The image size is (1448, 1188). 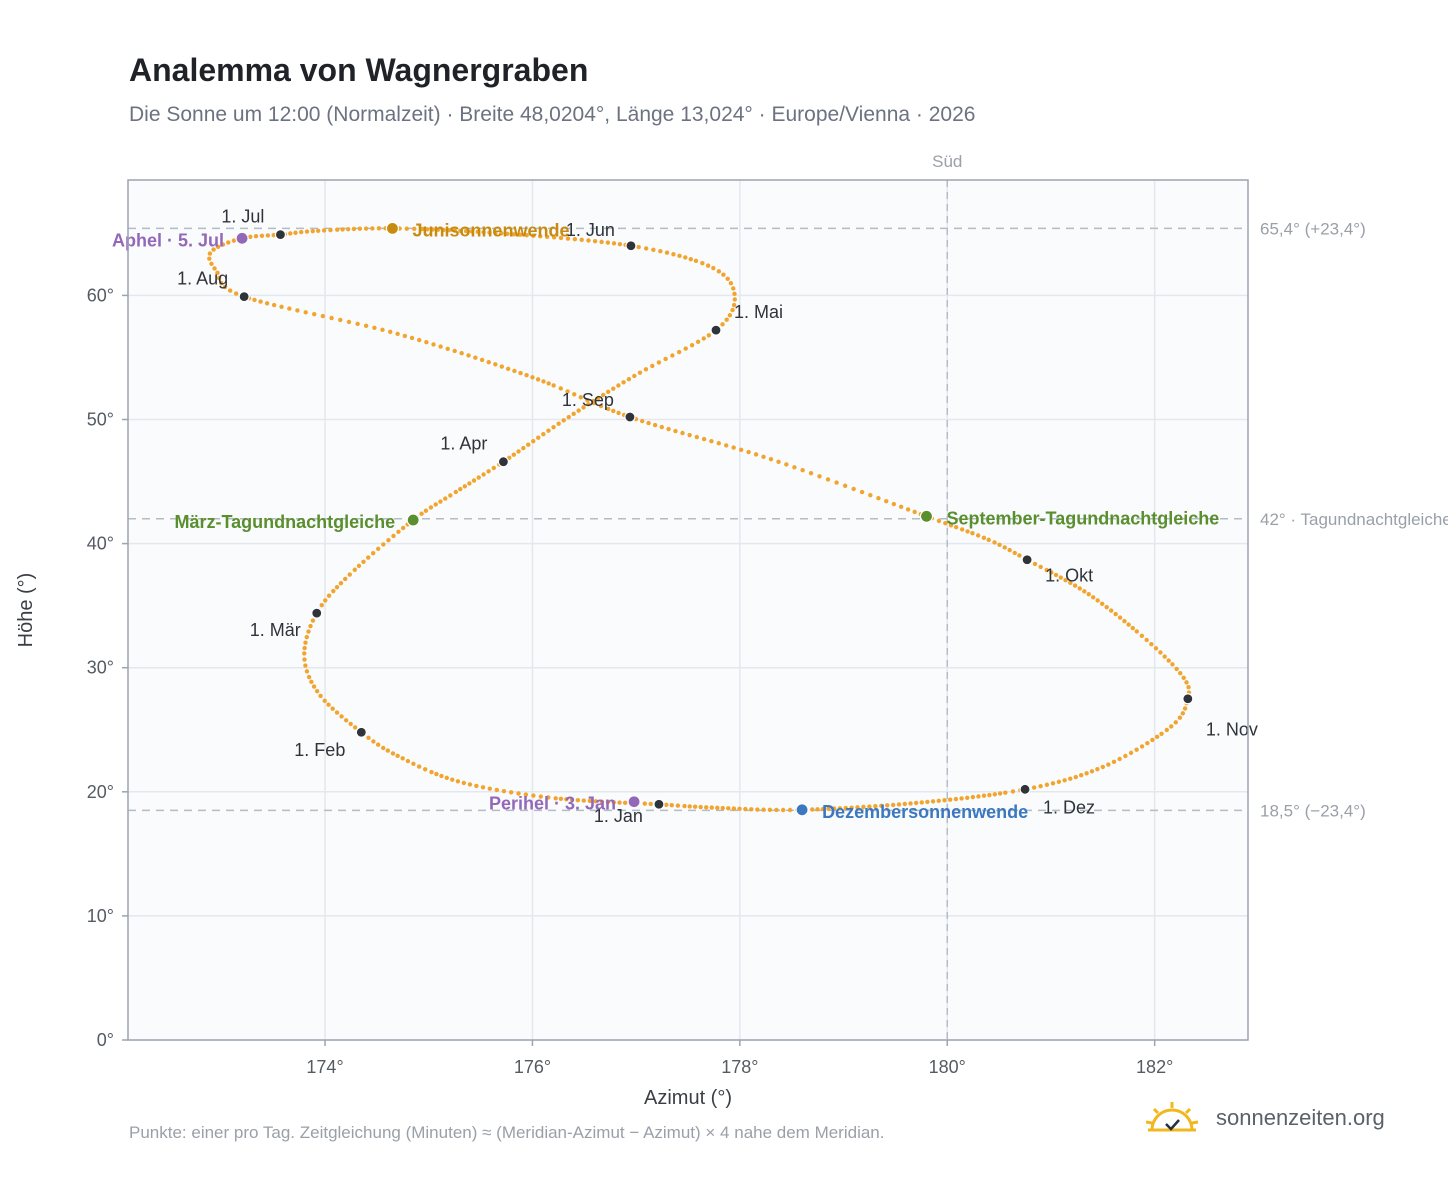 I want to click on special-point-label: Junisonnenwende, so click(x=490, y=230).